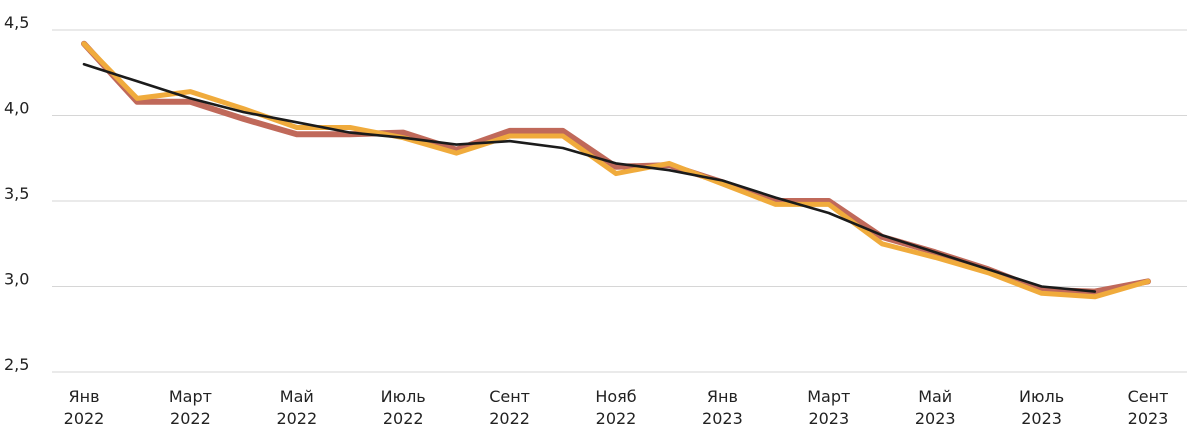  Describe the element at coordinates (615, 407) in the screenshot. I see `x-tick-label: Нояб 2022` at that location.